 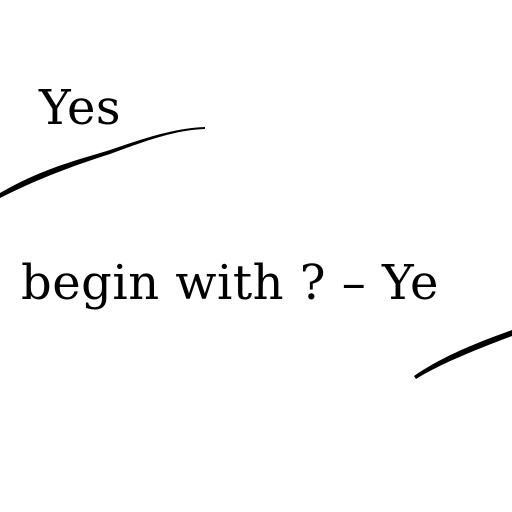 What do you see at coordinates (463, 354) in the screenshot?
I see `underline-stroke-bottom` at bounding box center [463, 354].